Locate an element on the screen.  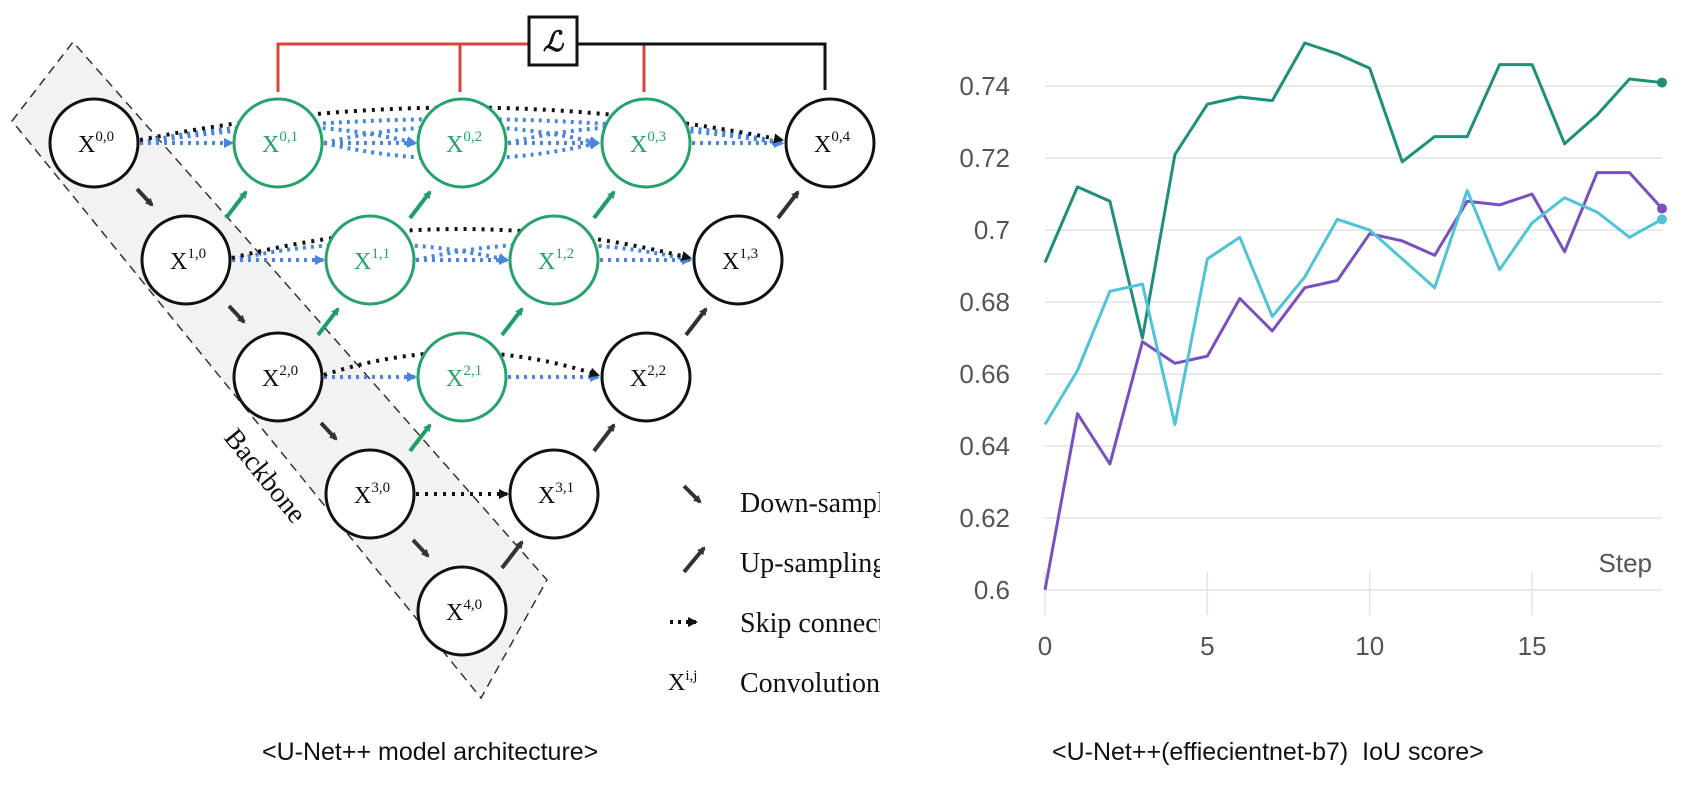
legend-up-sampling-label: Up-sampling is located at coordinates (810, 563).